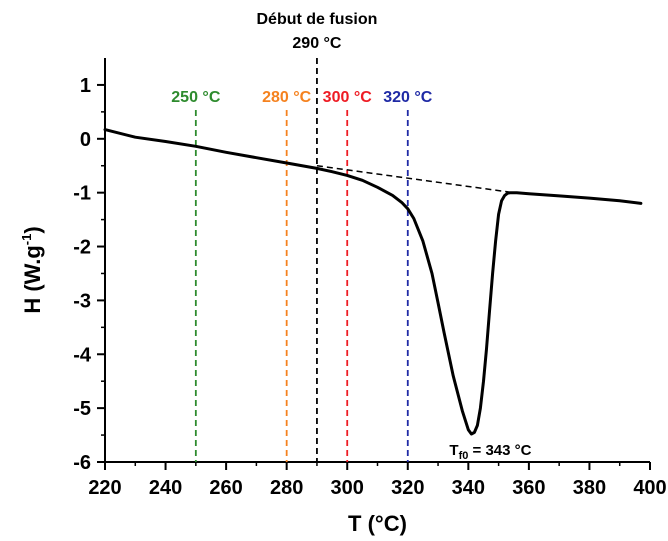  What do you see at coordinates (104, 488) in the screenshot?
I see `x-tick-label: 220` at bounding box center [104, 488].